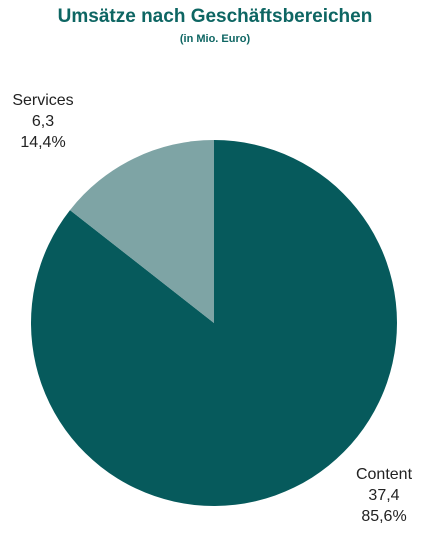  Describe the element at coordinates (215, 16) in the screenshot. I see `chart-title: Umsätze nach Geschäftsbereichen` at that location.